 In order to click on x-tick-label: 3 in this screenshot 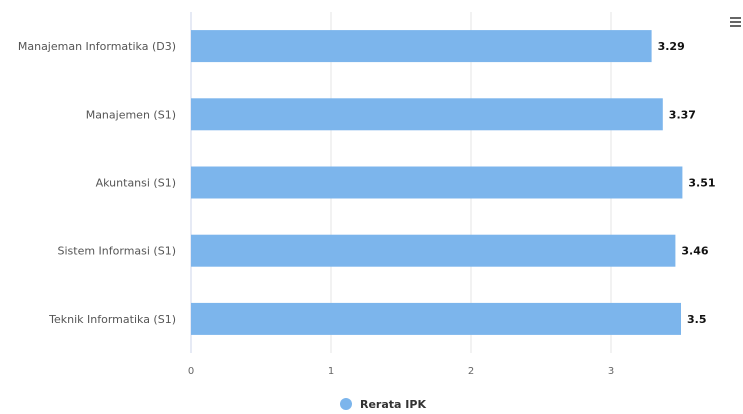, I will do `click(611, 371)`.